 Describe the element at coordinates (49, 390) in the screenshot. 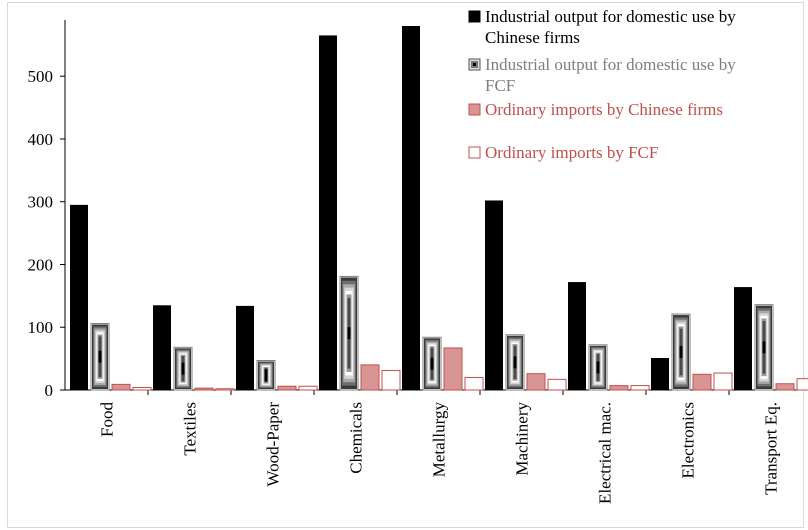

I see `y-tick-label: 0` at that location.